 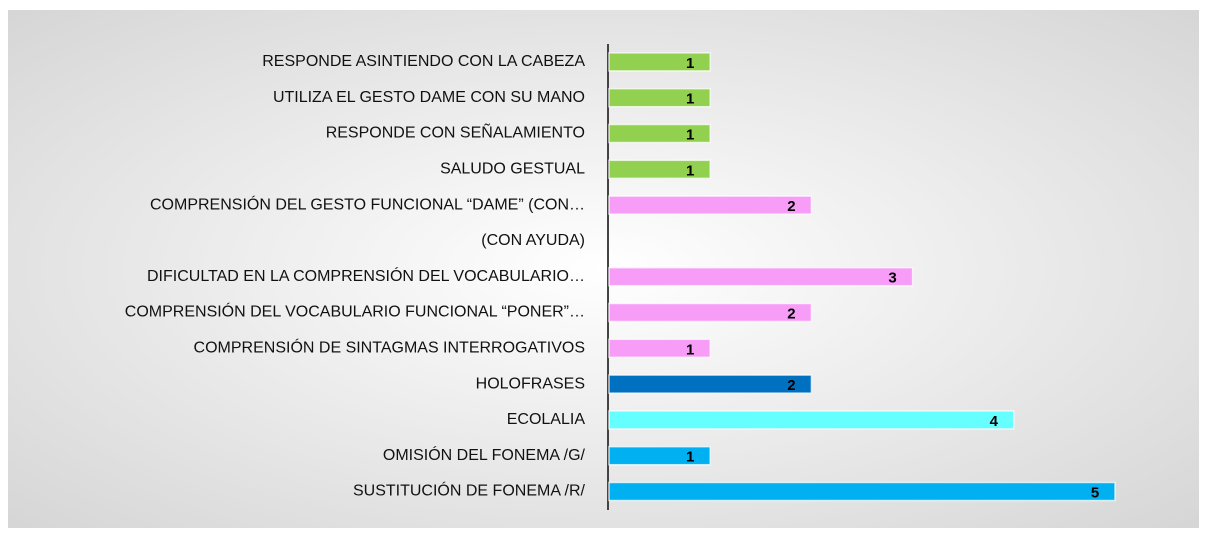 I want to click on category-label: HOLOFRASES, so click(x=530, y=383).